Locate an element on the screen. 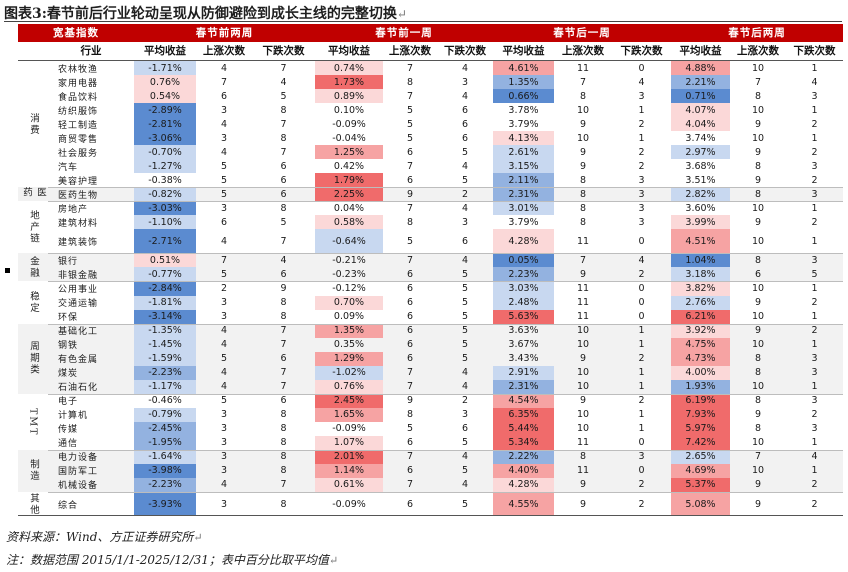 Image resolution: width=848 pixels, height=572 pixels. avg-return-cell: 3.51% is located at coordinates (700, 180).